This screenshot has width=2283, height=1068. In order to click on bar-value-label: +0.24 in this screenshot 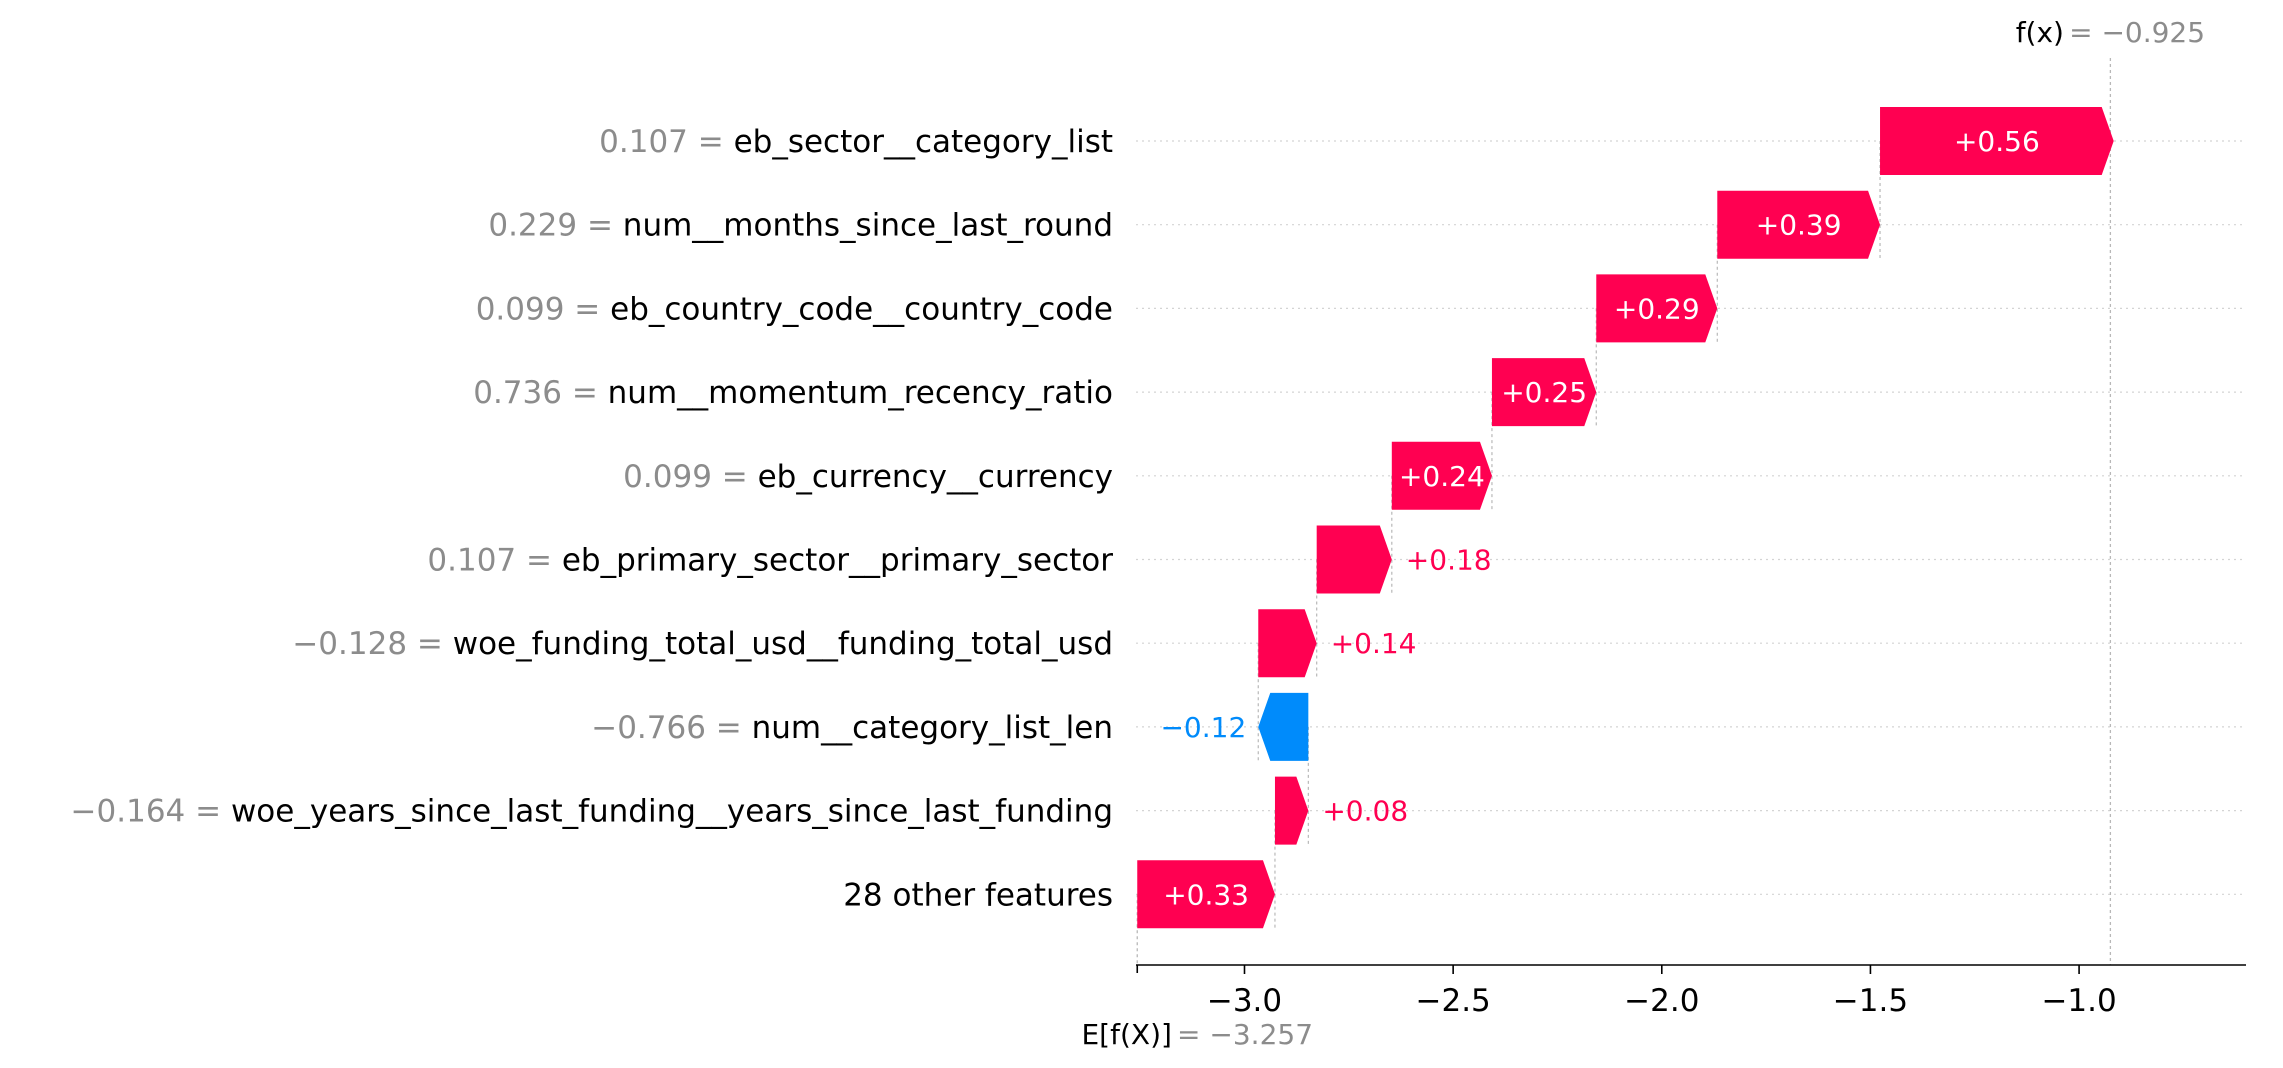, I will do `click(1442, 476)`.